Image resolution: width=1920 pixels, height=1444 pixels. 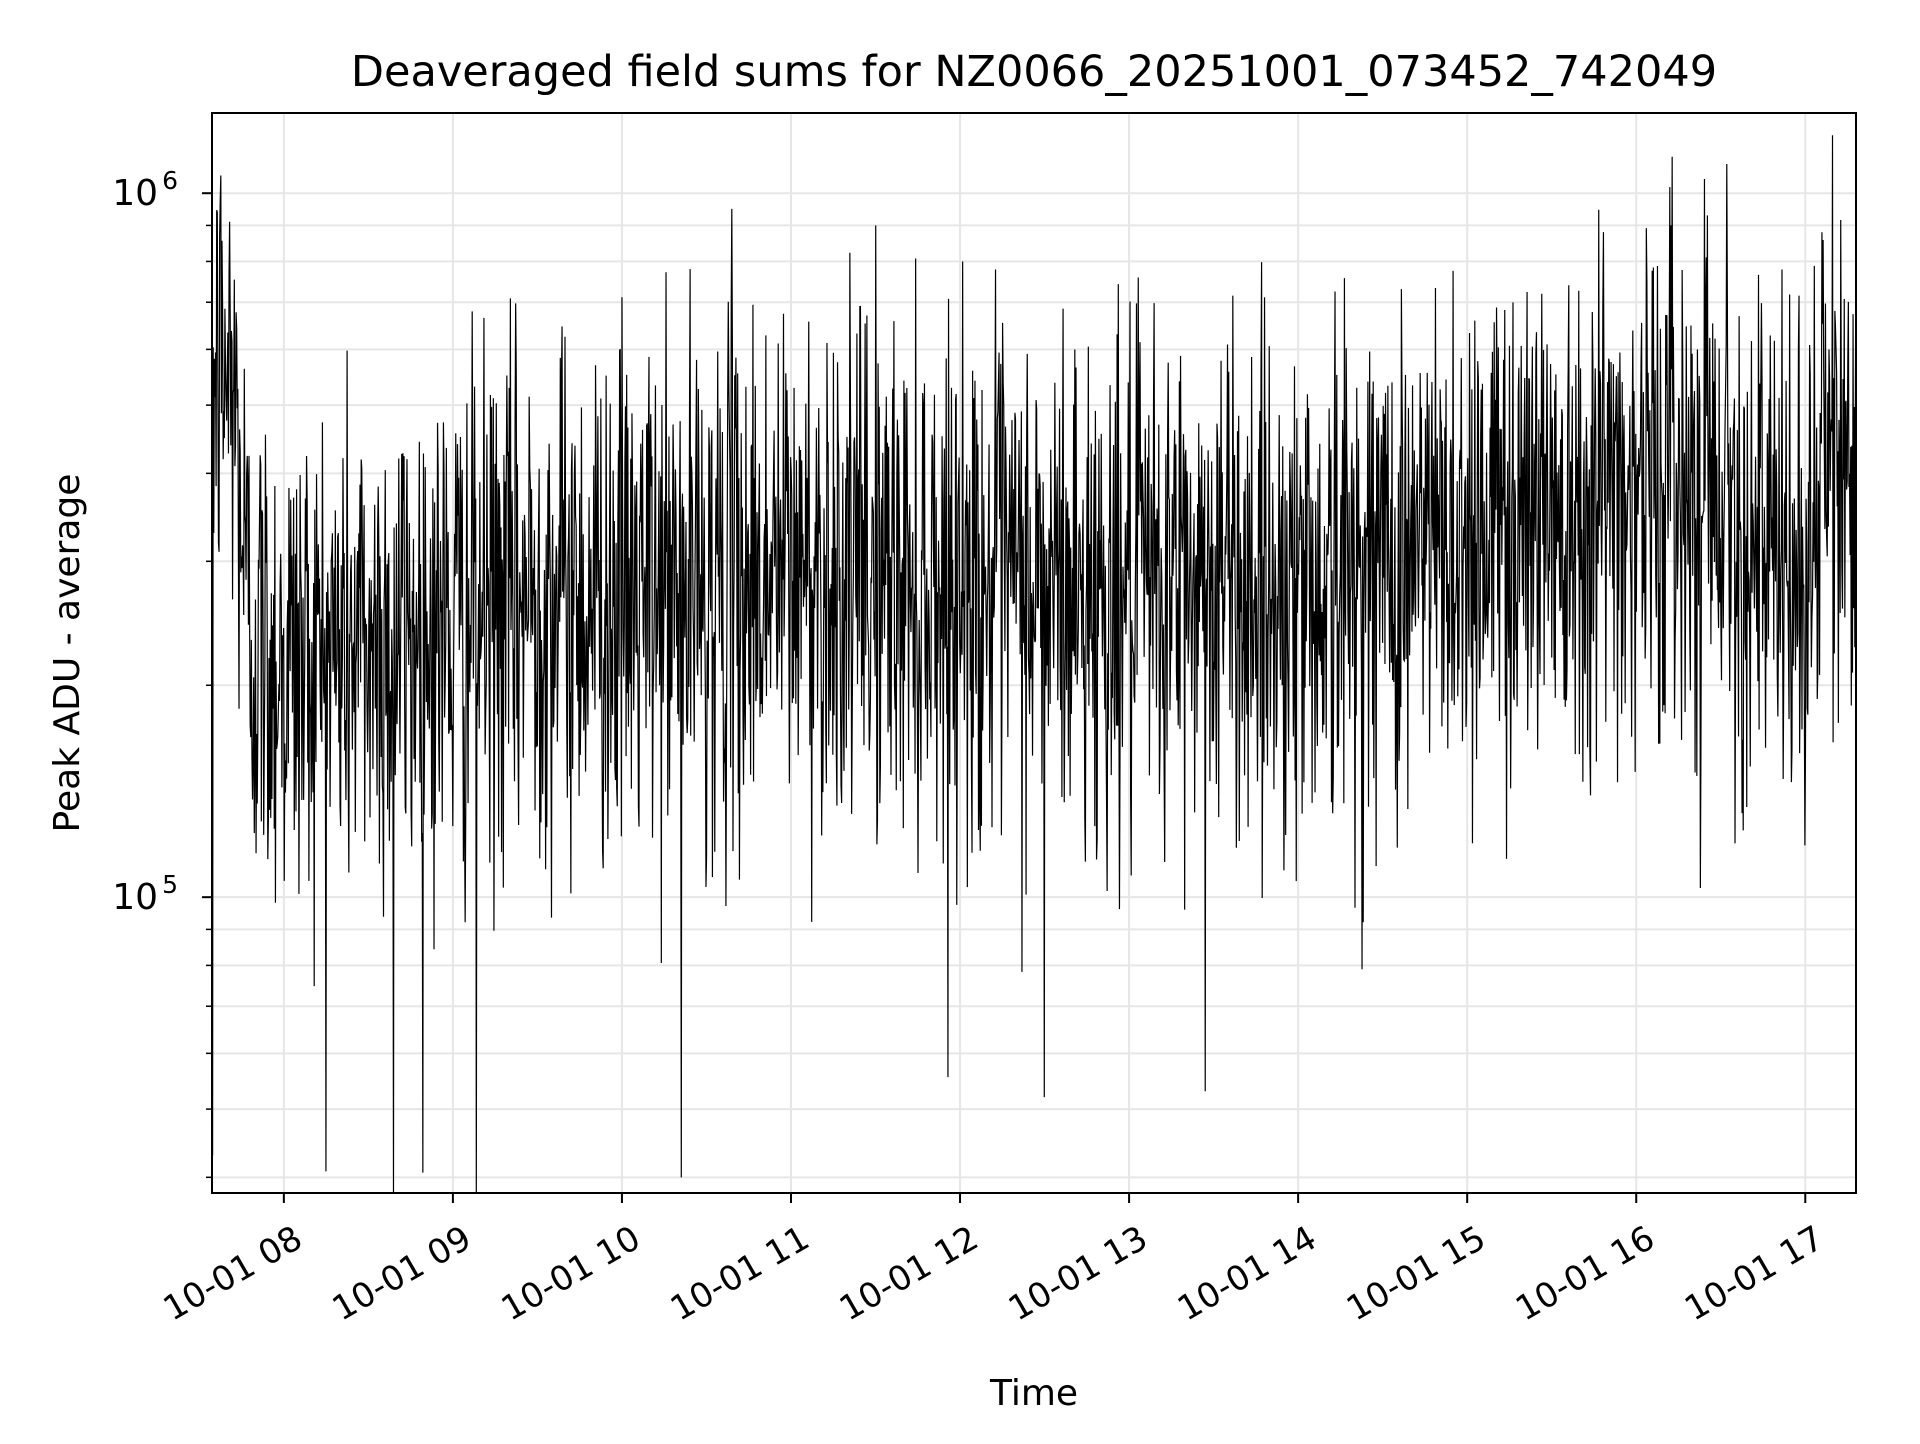 What do you see at coordinates (170, 884) in the screenshot?
I see `y-tick-exponent: 5` at bounding box center [170, 884].